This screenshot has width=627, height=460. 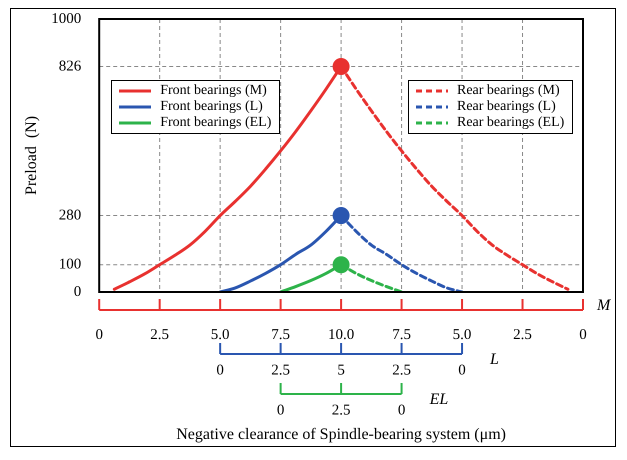 What do you see at coordinates (341, 435) in the screenshot?
I see `text: Negative clearance of Spindle-bearing system (μm)` at bounding box center [341, 435].